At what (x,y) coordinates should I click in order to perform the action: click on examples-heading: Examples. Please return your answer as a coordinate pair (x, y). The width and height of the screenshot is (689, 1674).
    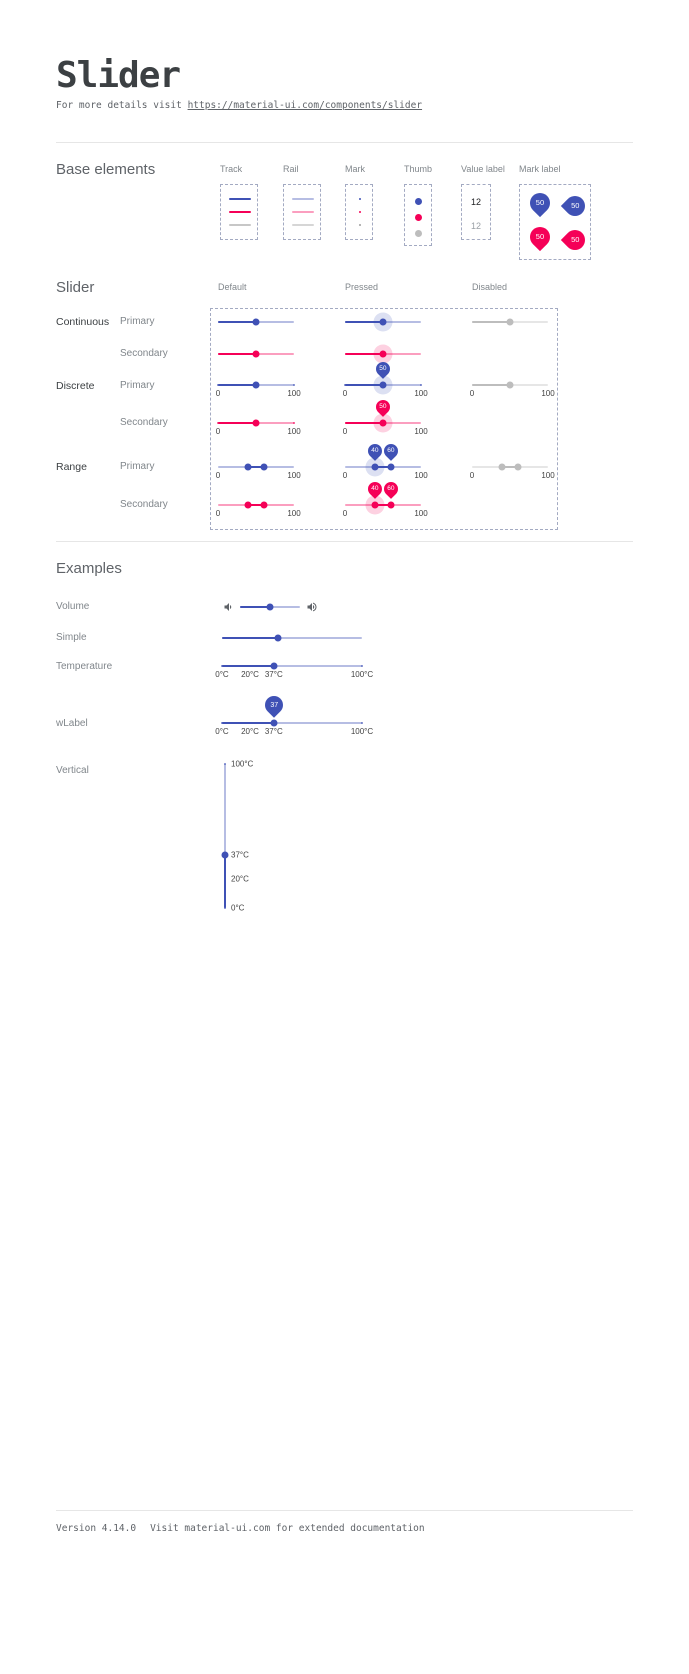
    Looking at the image, I should click on (89, 568).